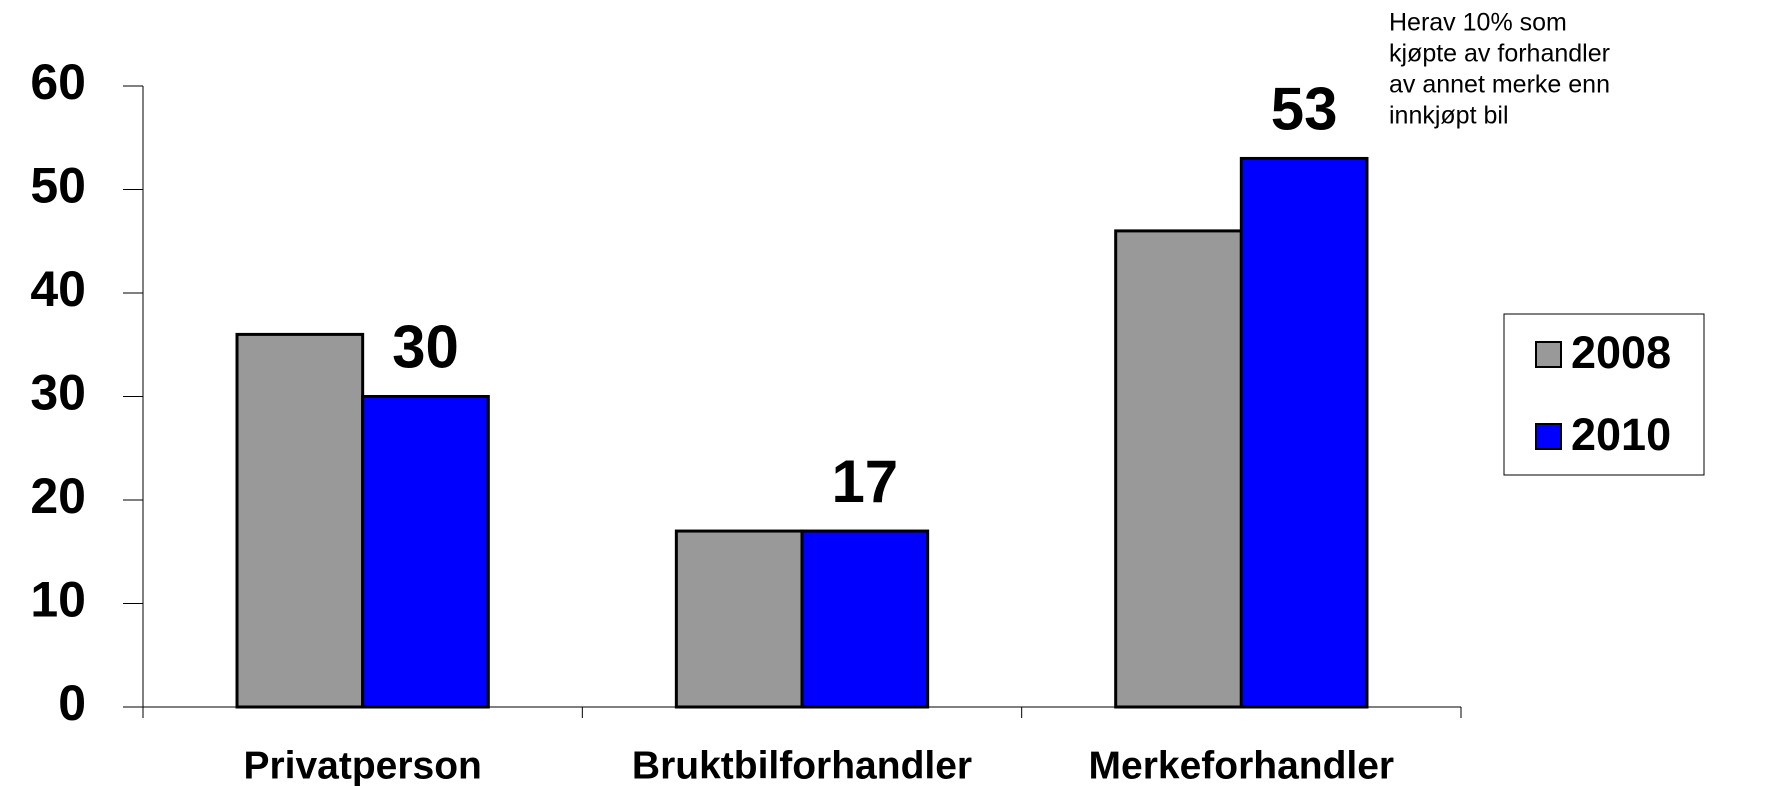 The width and height of the screenshot is (1784, 786). I want to click on x-tick-label: Merkeforhandler, so click(1242, 765).